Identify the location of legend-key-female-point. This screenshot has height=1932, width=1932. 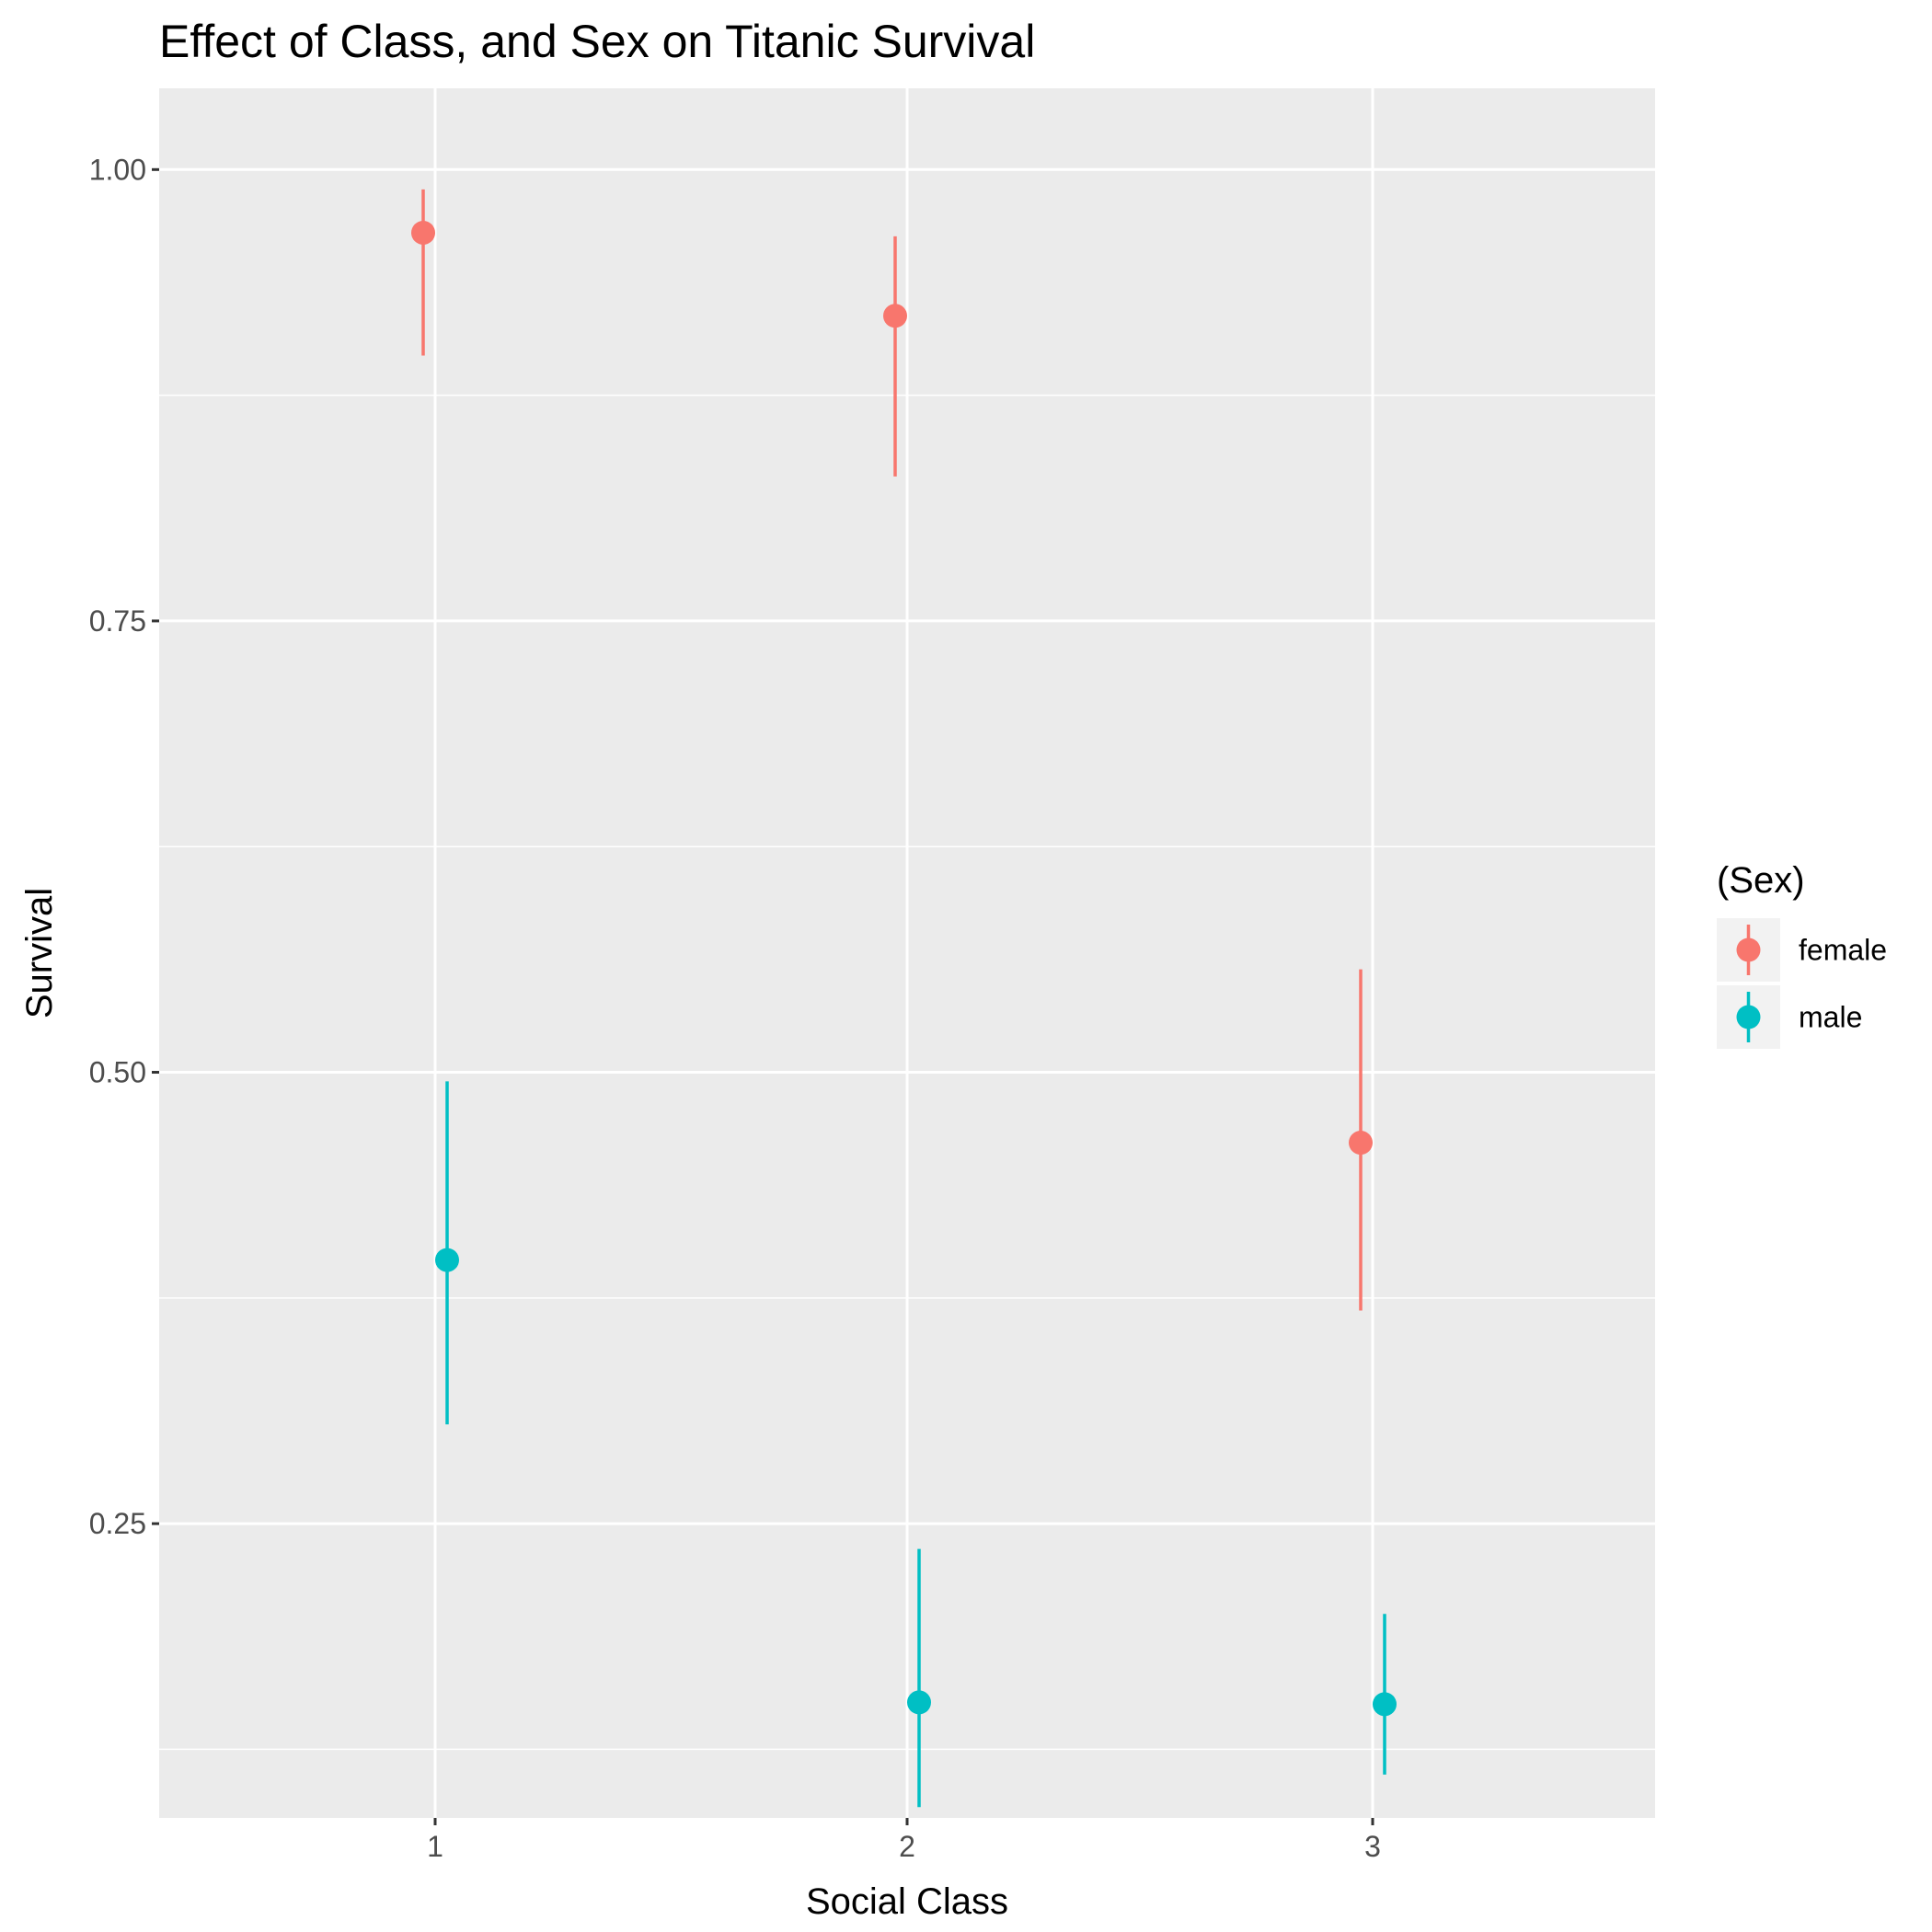
(1748, 949).